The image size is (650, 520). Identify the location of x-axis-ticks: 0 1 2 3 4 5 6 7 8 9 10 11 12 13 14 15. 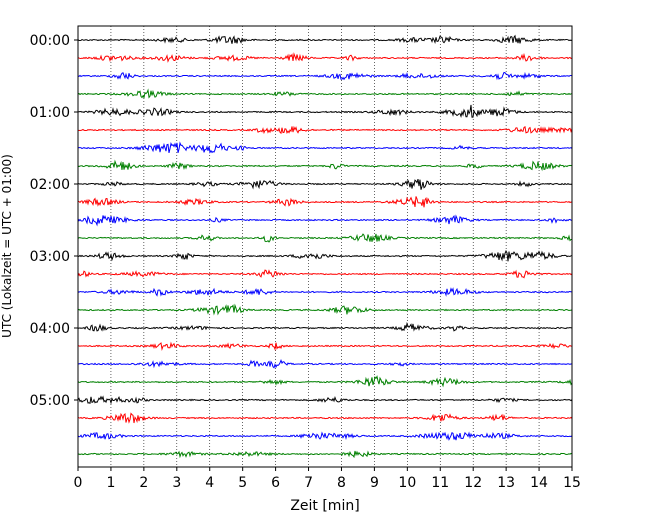
(327, 479).